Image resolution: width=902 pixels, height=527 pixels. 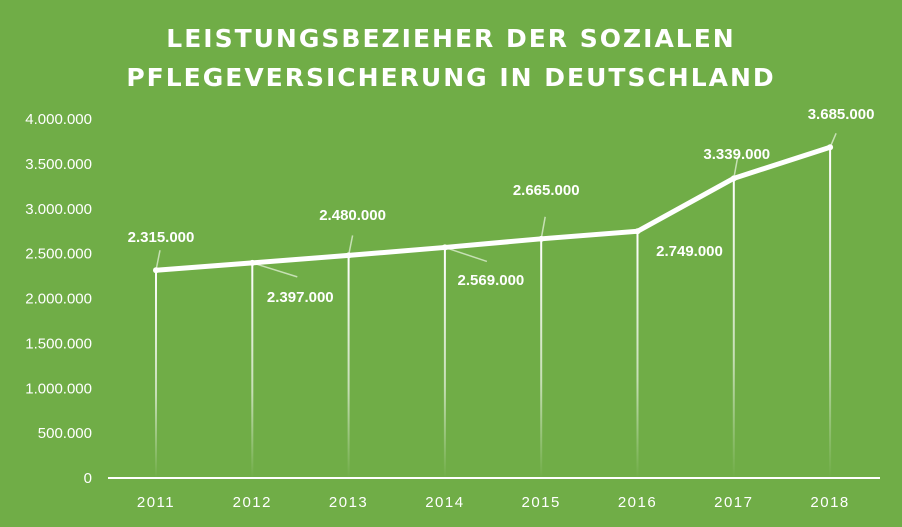 What do you see at coordinates (252, 502) in the screenshot?
I see `x-tick-label: 2012` at bounding box center [252, 502].